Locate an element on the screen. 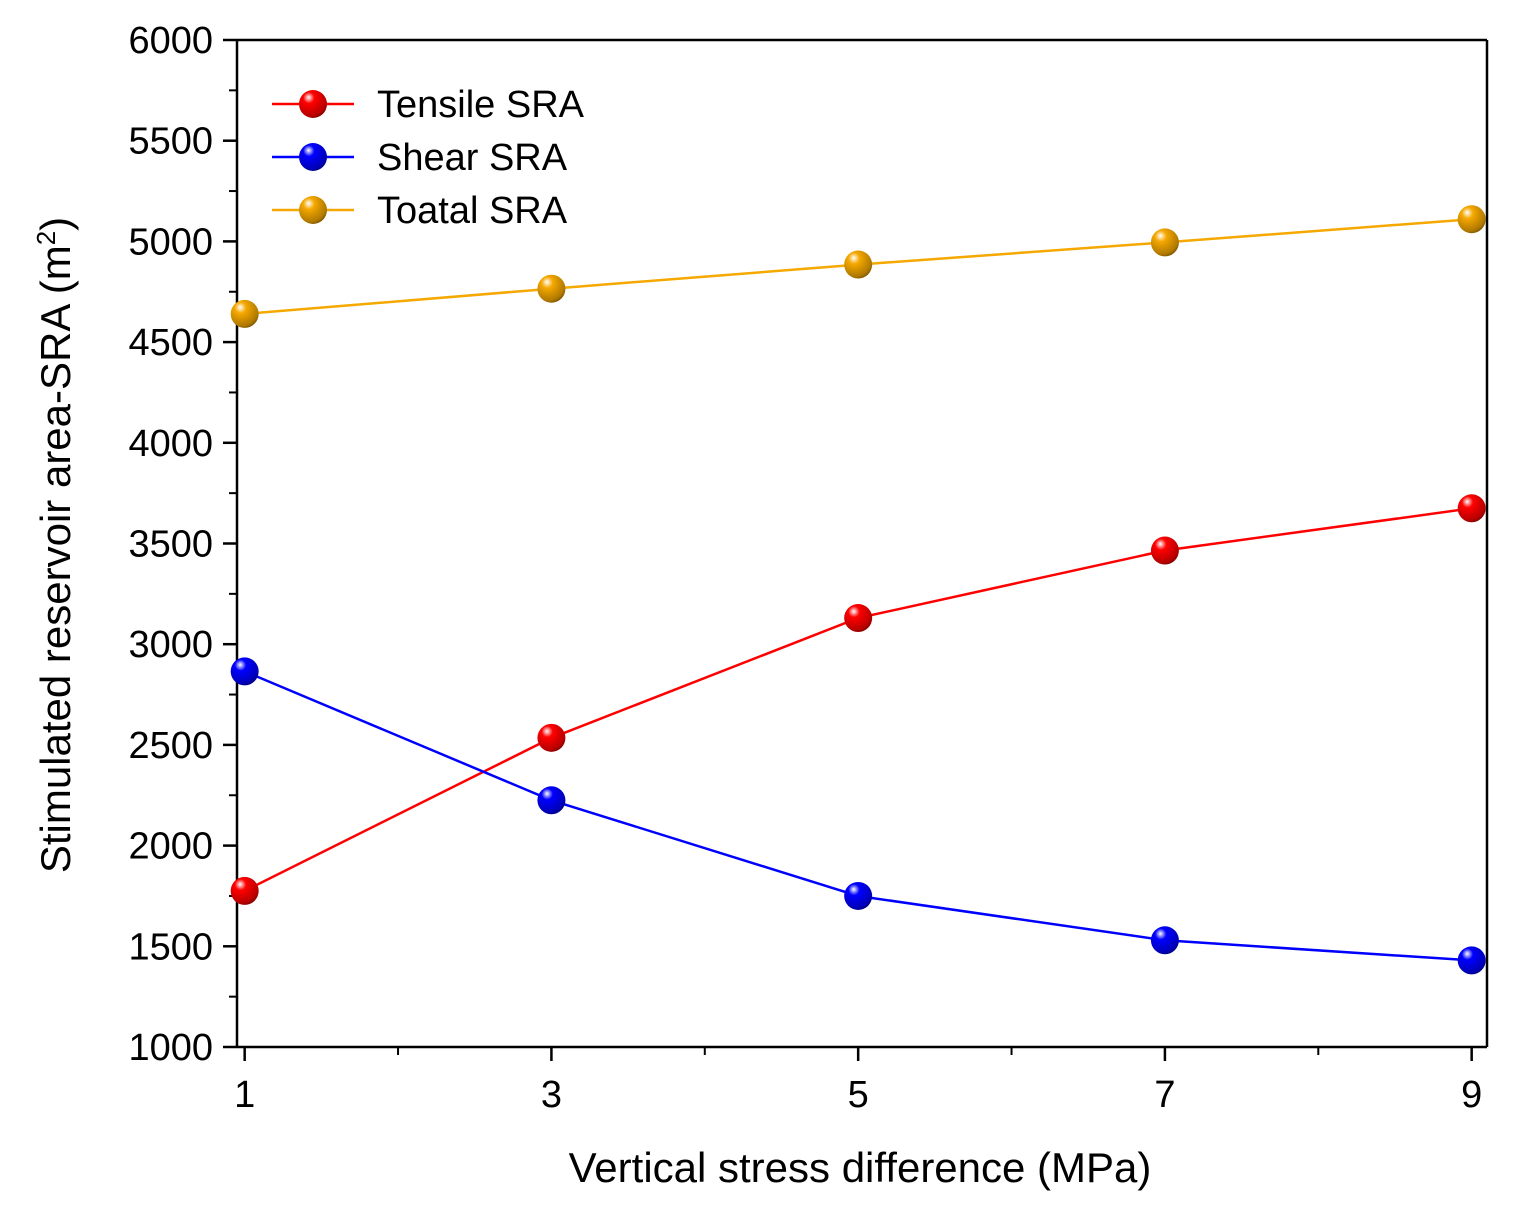 This screenshot has width=1514, height=1214. x-tick-label: 9 is located at coordinates (1471, 1095).